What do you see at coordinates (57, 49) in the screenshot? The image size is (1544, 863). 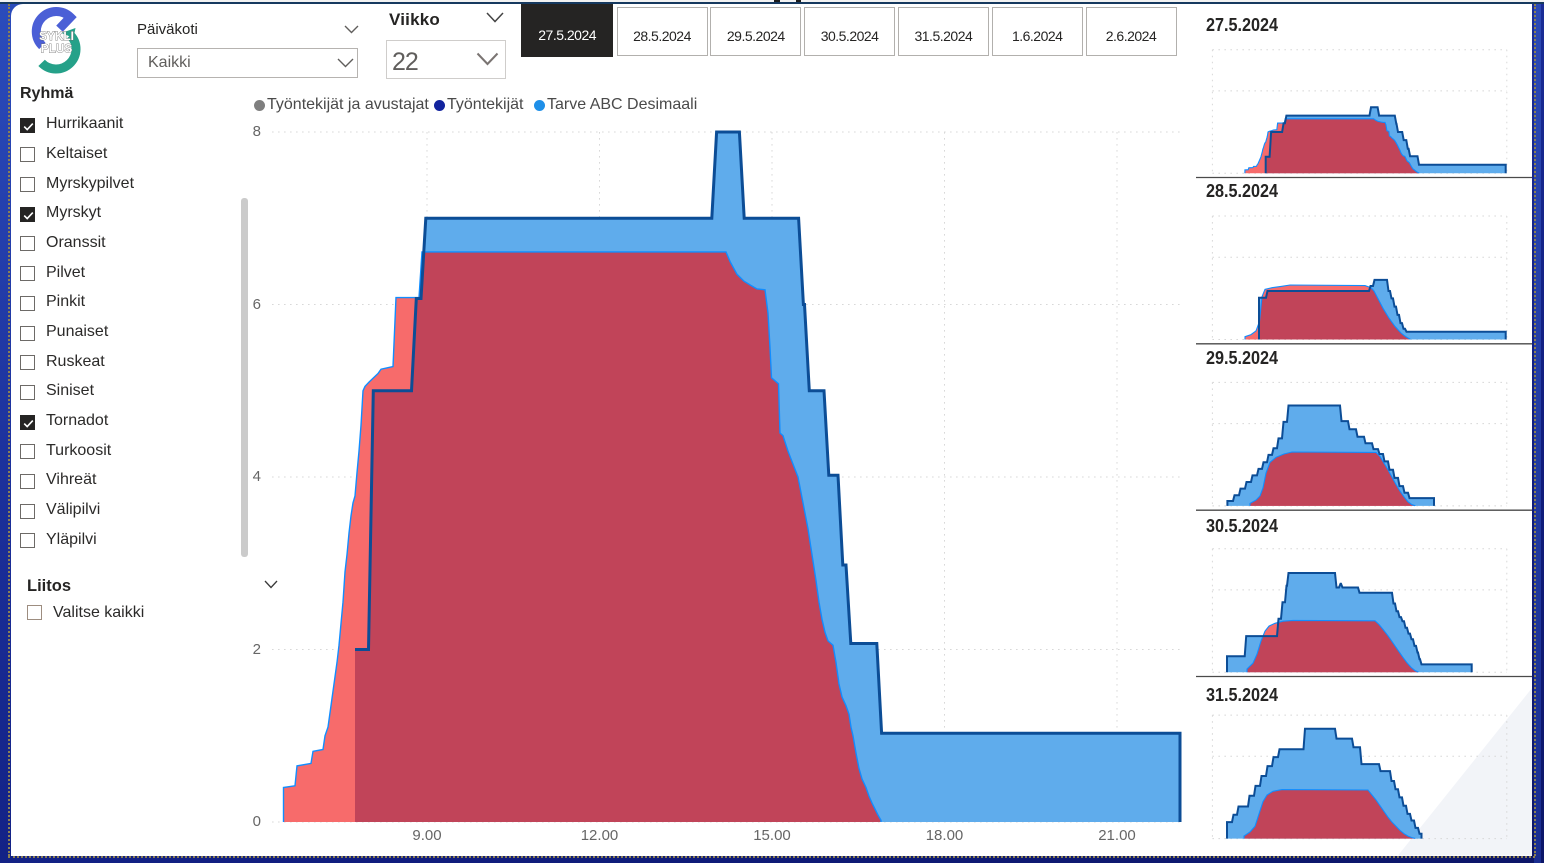 I see `svg-text: PLUS` at bounding box center [57, 49].